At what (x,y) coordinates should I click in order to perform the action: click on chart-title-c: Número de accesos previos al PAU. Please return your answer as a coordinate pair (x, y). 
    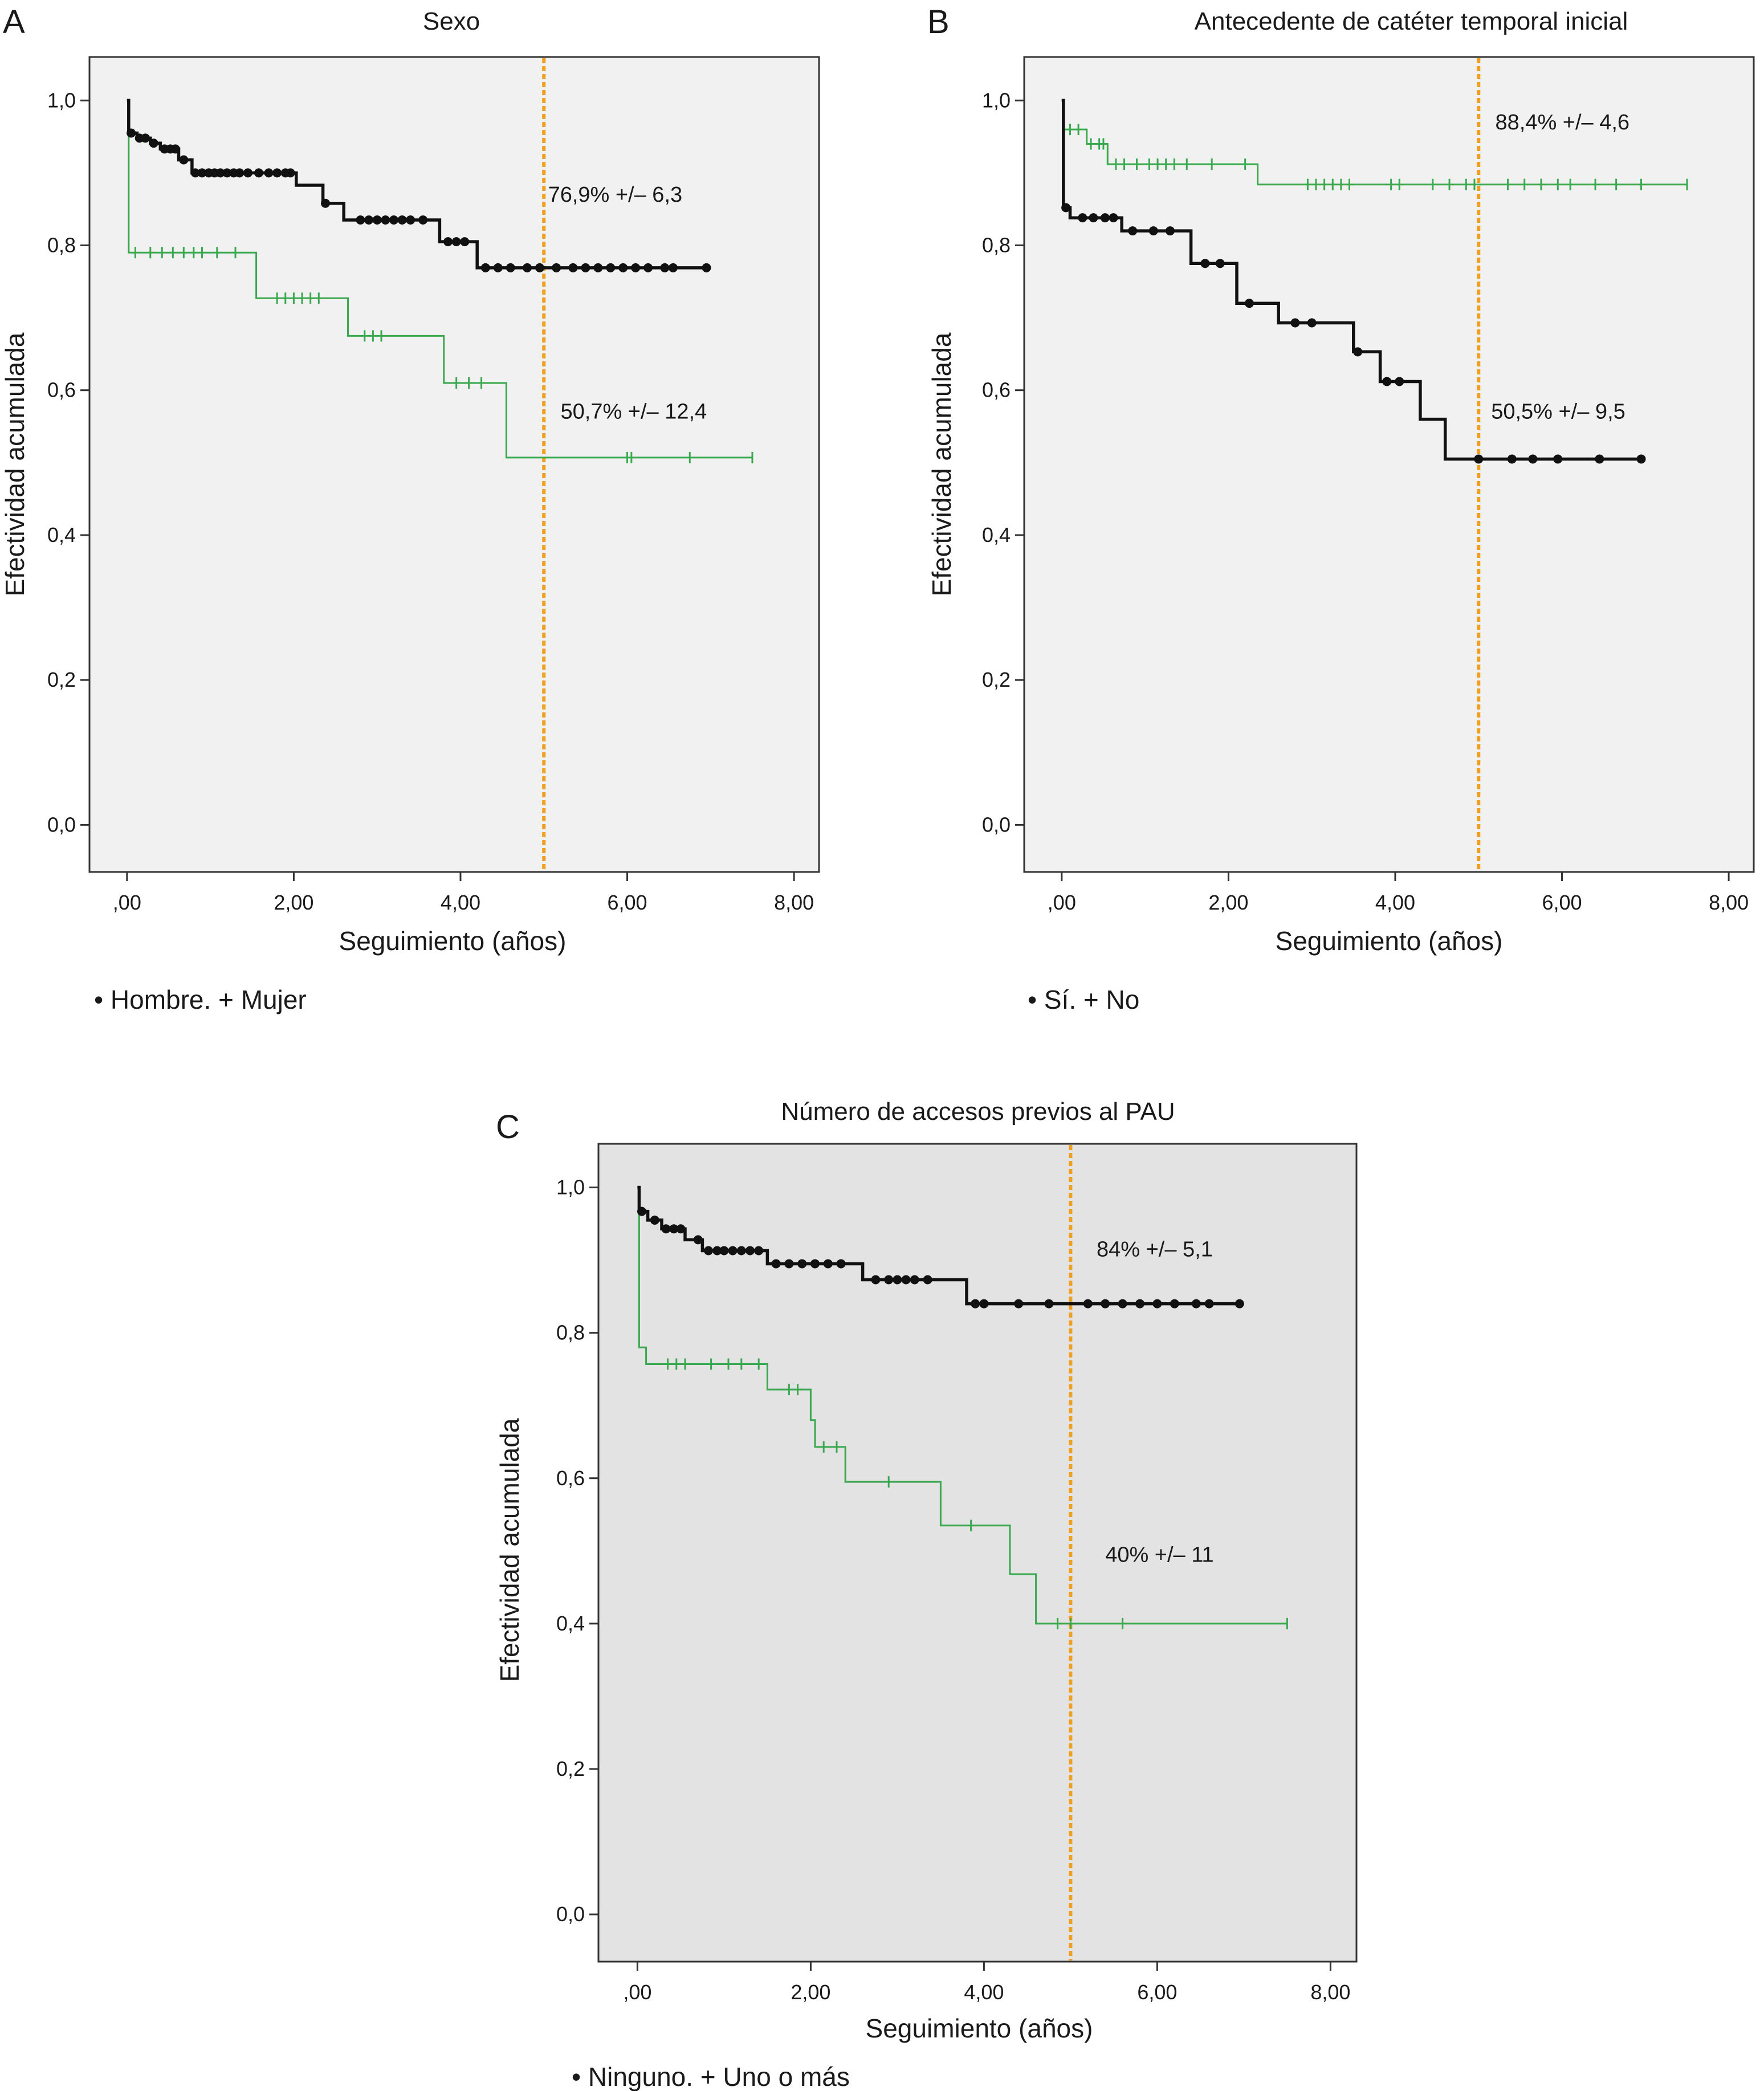
    Looking at the image, I should click on (978, 1112).